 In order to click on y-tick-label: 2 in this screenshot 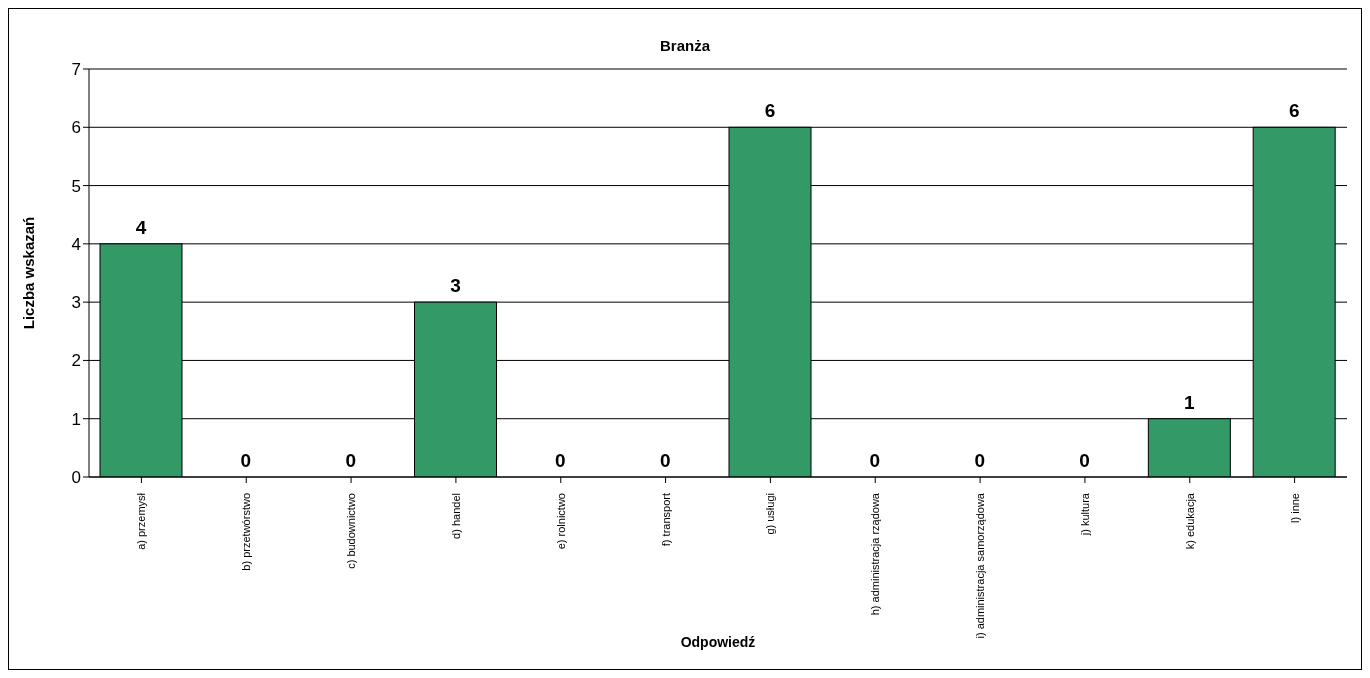, I will do `click(76, 361)`.